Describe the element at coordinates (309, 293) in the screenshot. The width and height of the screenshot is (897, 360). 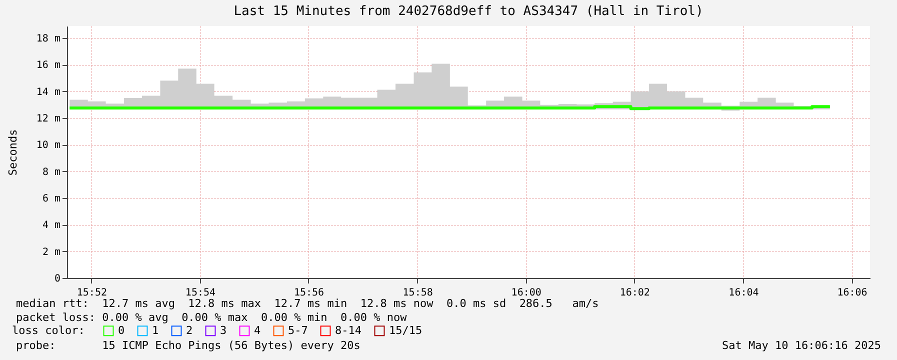
I see `x-tick-label: 15:56` at that location.